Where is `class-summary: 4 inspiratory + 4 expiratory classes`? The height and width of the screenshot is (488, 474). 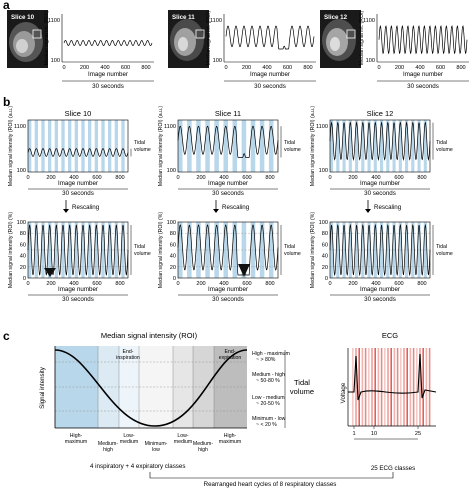 class-summary: 4 inspiratory + 4 expiratory classes is located at coordinates (137, 466).